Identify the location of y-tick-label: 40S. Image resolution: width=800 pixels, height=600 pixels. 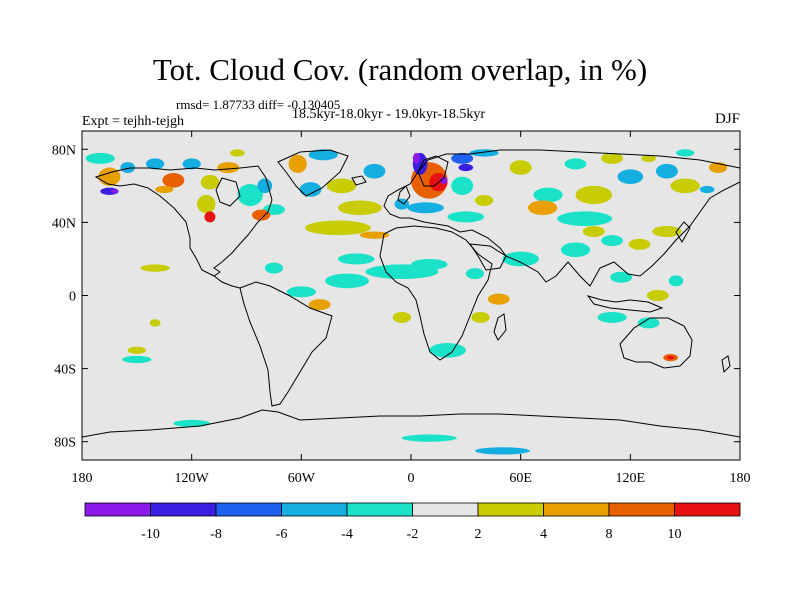
(65, 370).